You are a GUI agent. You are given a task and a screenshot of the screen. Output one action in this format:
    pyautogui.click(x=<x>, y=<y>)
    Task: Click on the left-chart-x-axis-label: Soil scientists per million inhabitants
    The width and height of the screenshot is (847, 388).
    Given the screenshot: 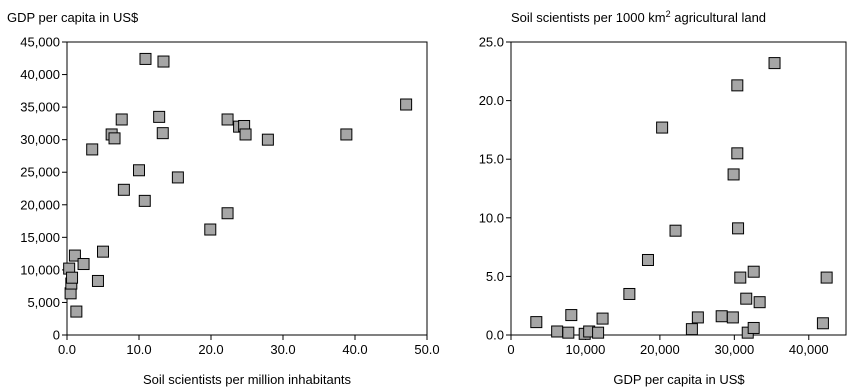 What is the action you would take?
    pyautogui.click(x=247, y=379)
    